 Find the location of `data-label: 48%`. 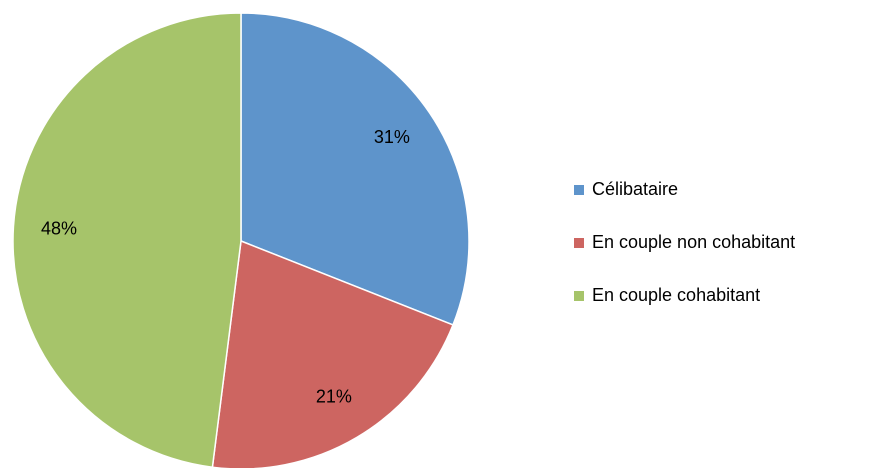

data-label: 48% is located at coordinates (59, 228).